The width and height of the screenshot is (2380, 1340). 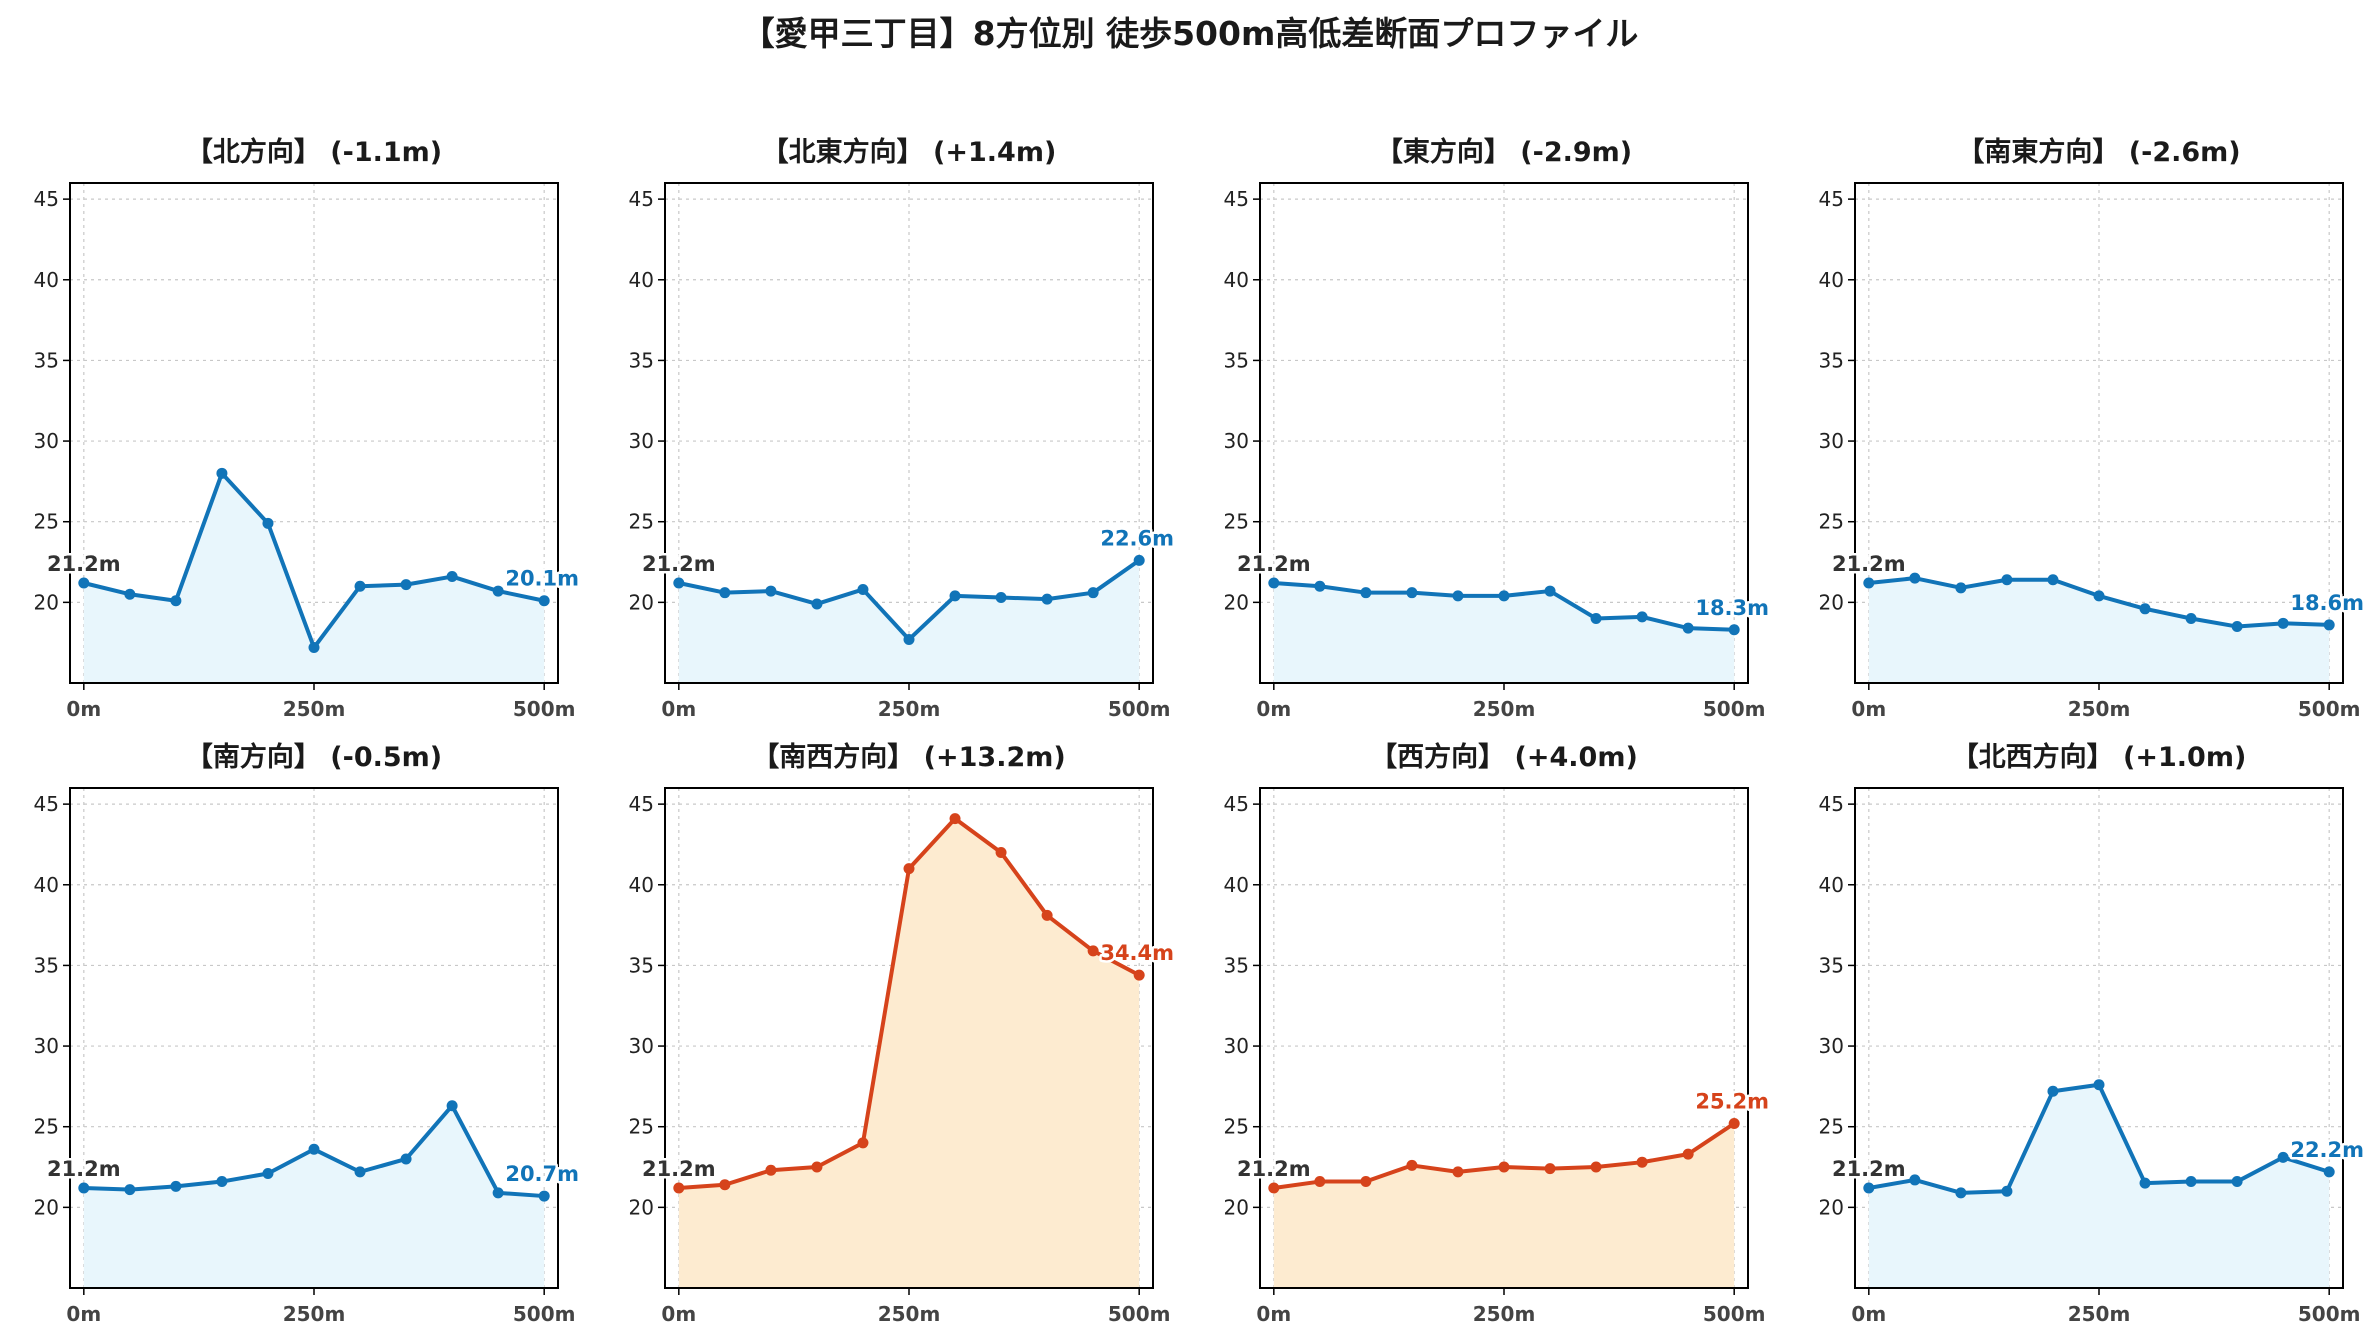 I want to click on panel-title: 【西方向】 (+4.0m), so click(x=1504, y=757).